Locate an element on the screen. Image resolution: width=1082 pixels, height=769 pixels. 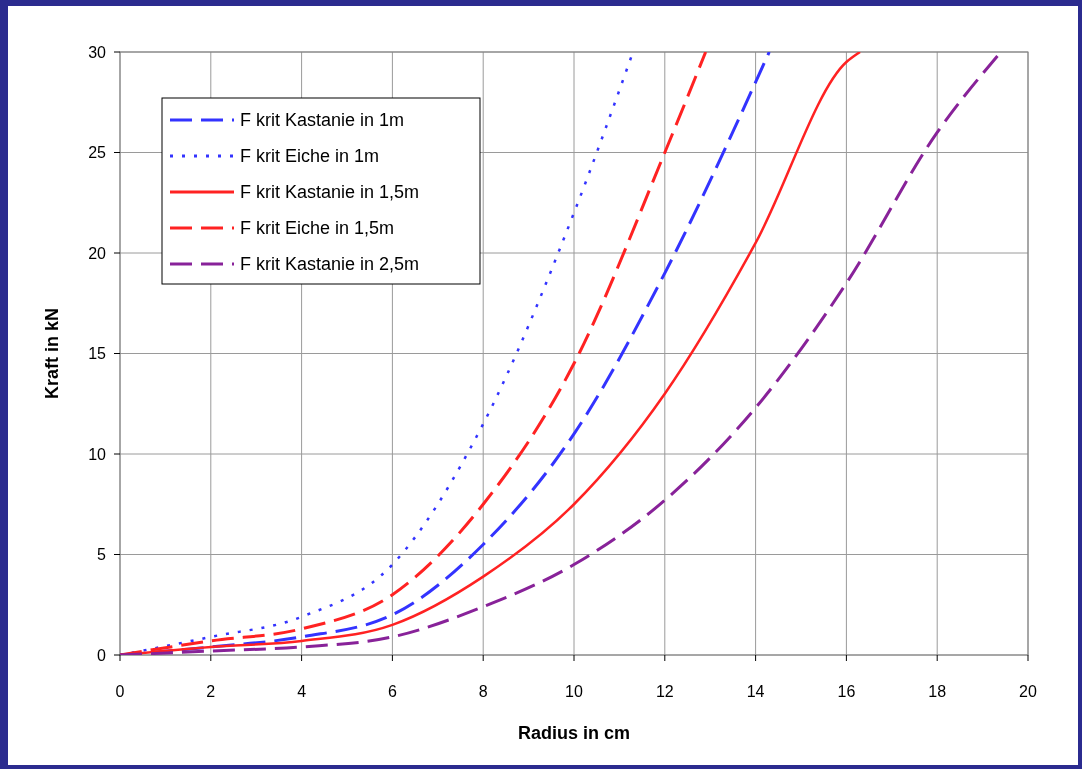
x-tick-label: 0 is located at coordinates (120, 691).